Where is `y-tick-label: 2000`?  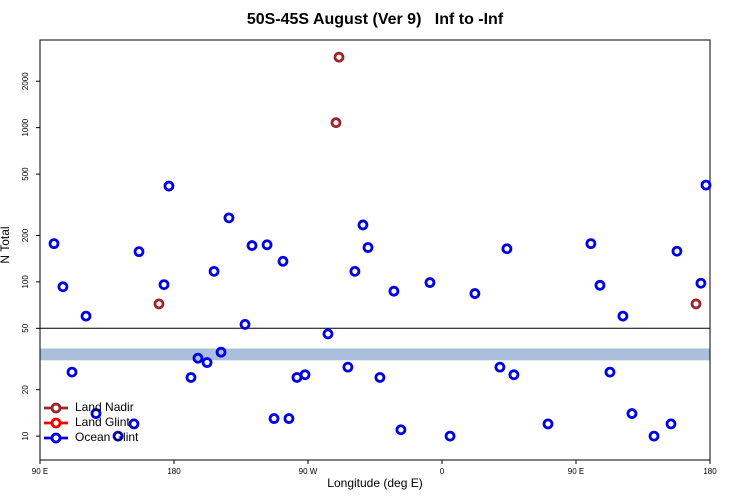
y-tick-label: 2000 is located at coordinates (25, 81).